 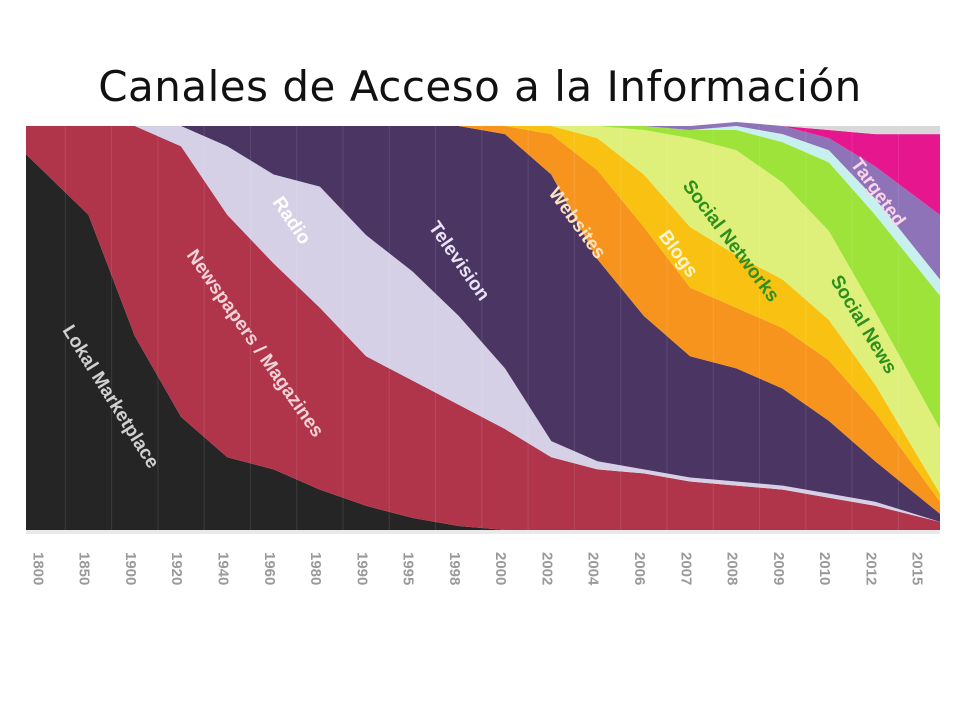 I want to click on year-bands, so click(x=483, y=532).